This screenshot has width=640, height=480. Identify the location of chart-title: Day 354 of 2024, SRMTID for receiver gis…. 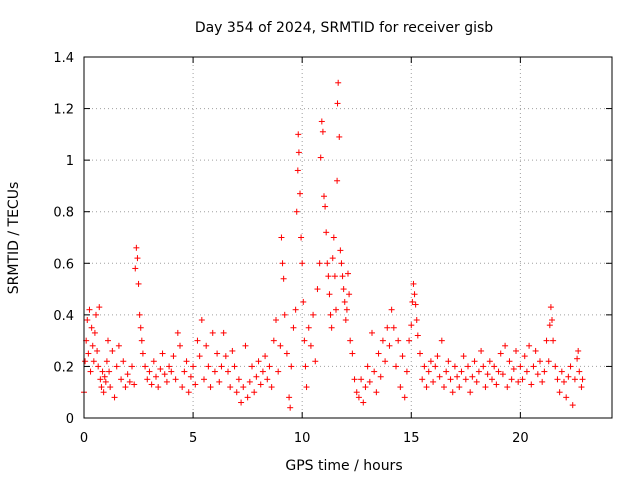
(344, 28).